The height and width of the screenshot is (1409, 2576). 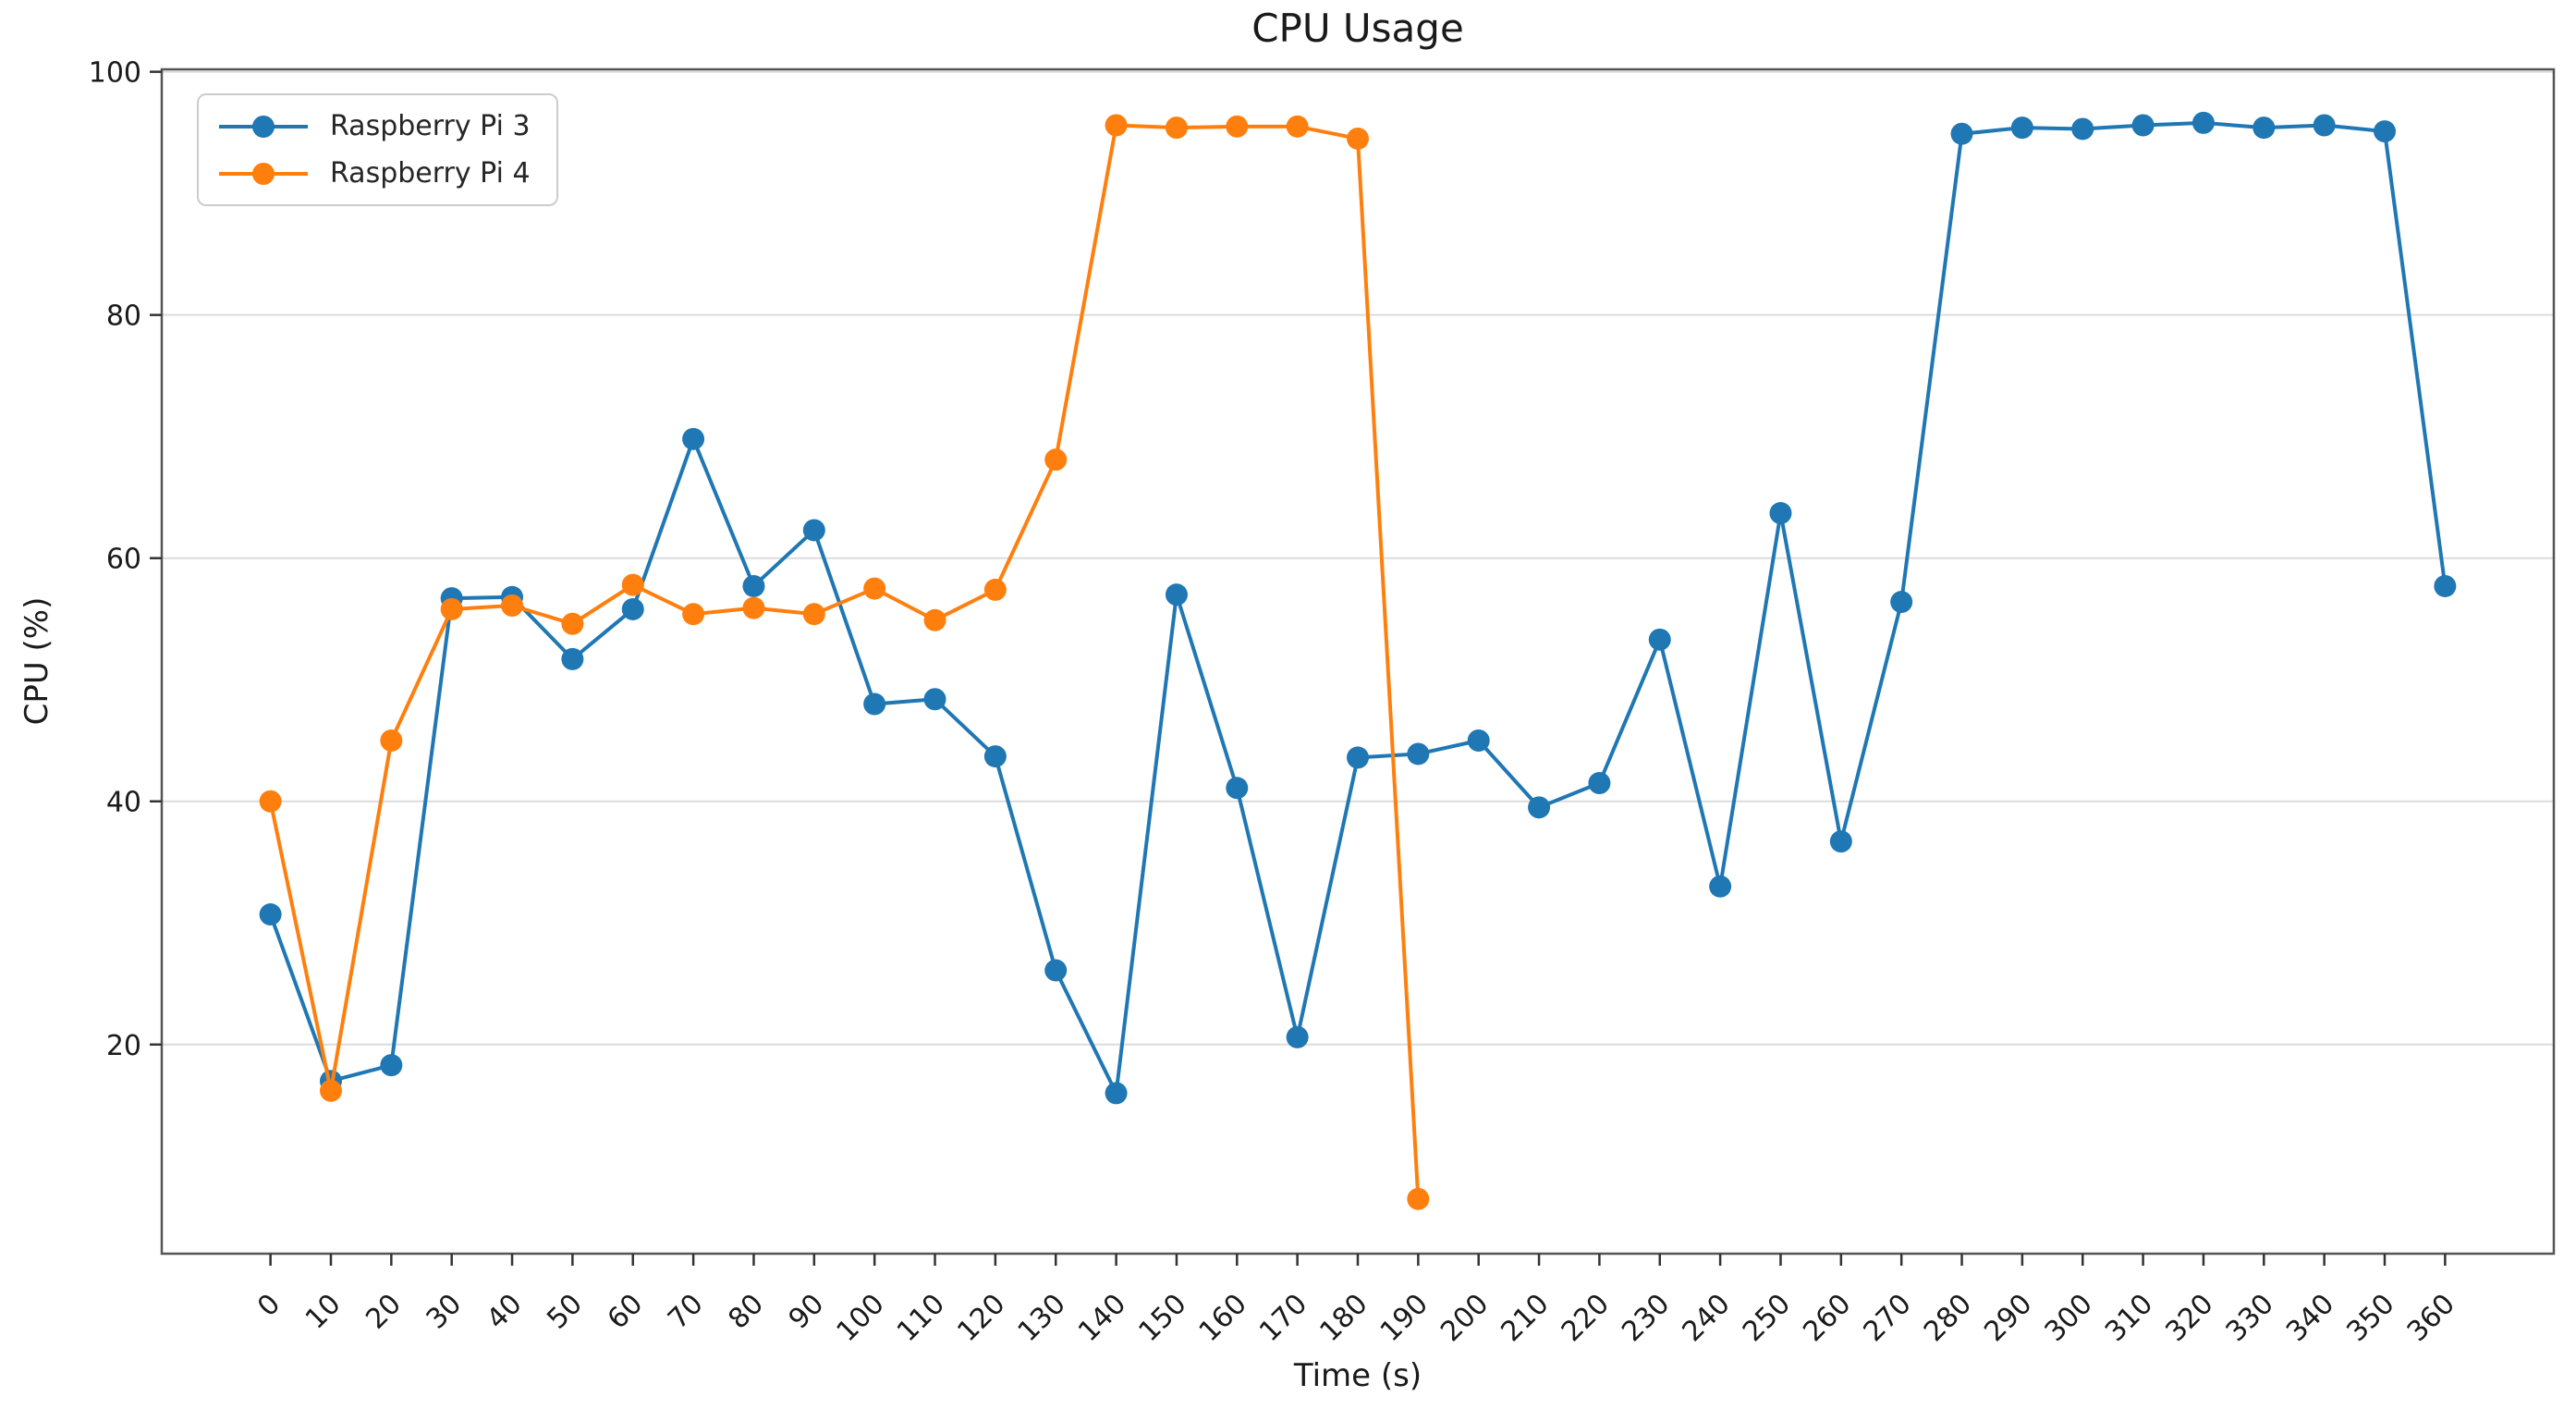 I want to click on x-tick-label: 340, so click(x=2310, y=1318).